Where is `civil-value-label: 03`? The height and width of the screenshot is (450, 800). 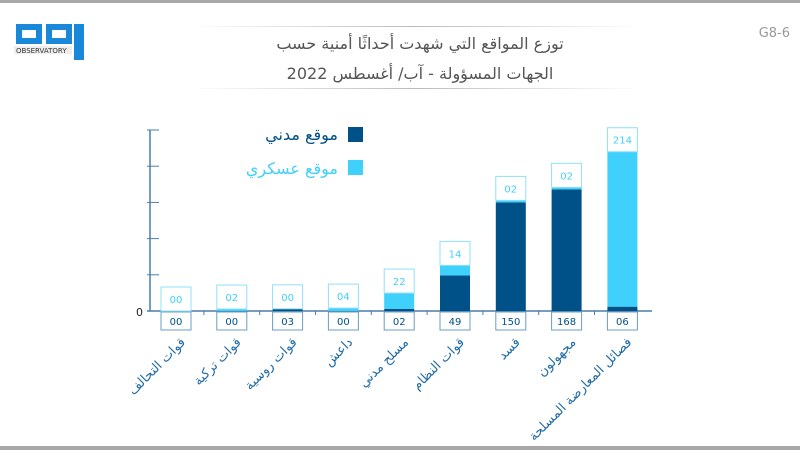 civil-value-label: 03 is located at coordinates (287, 322).